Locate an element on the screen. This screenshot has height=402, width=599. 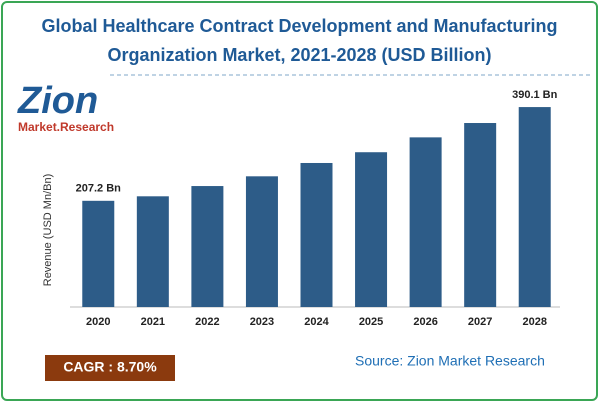
x-tick-label: 2024 is located at coordinates (316, 322).